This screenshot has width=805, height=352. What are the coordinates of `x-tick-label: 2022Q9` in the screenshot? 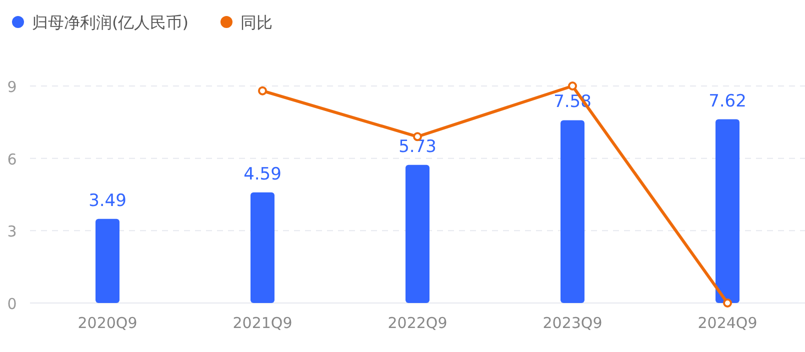 It's located at (418, 323).